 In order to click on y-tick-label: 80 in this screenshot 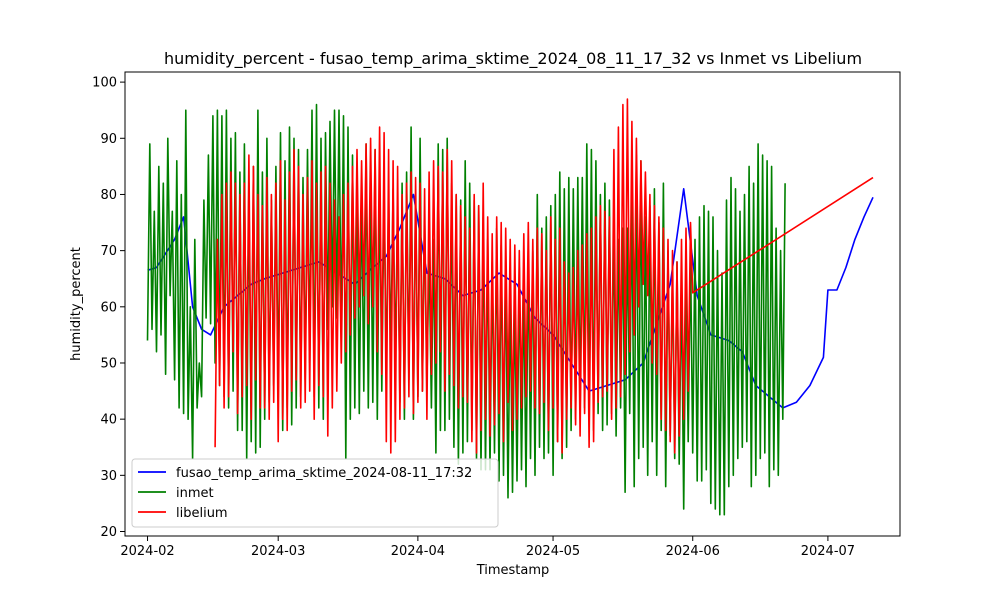, I will do `click(108, 195)`.